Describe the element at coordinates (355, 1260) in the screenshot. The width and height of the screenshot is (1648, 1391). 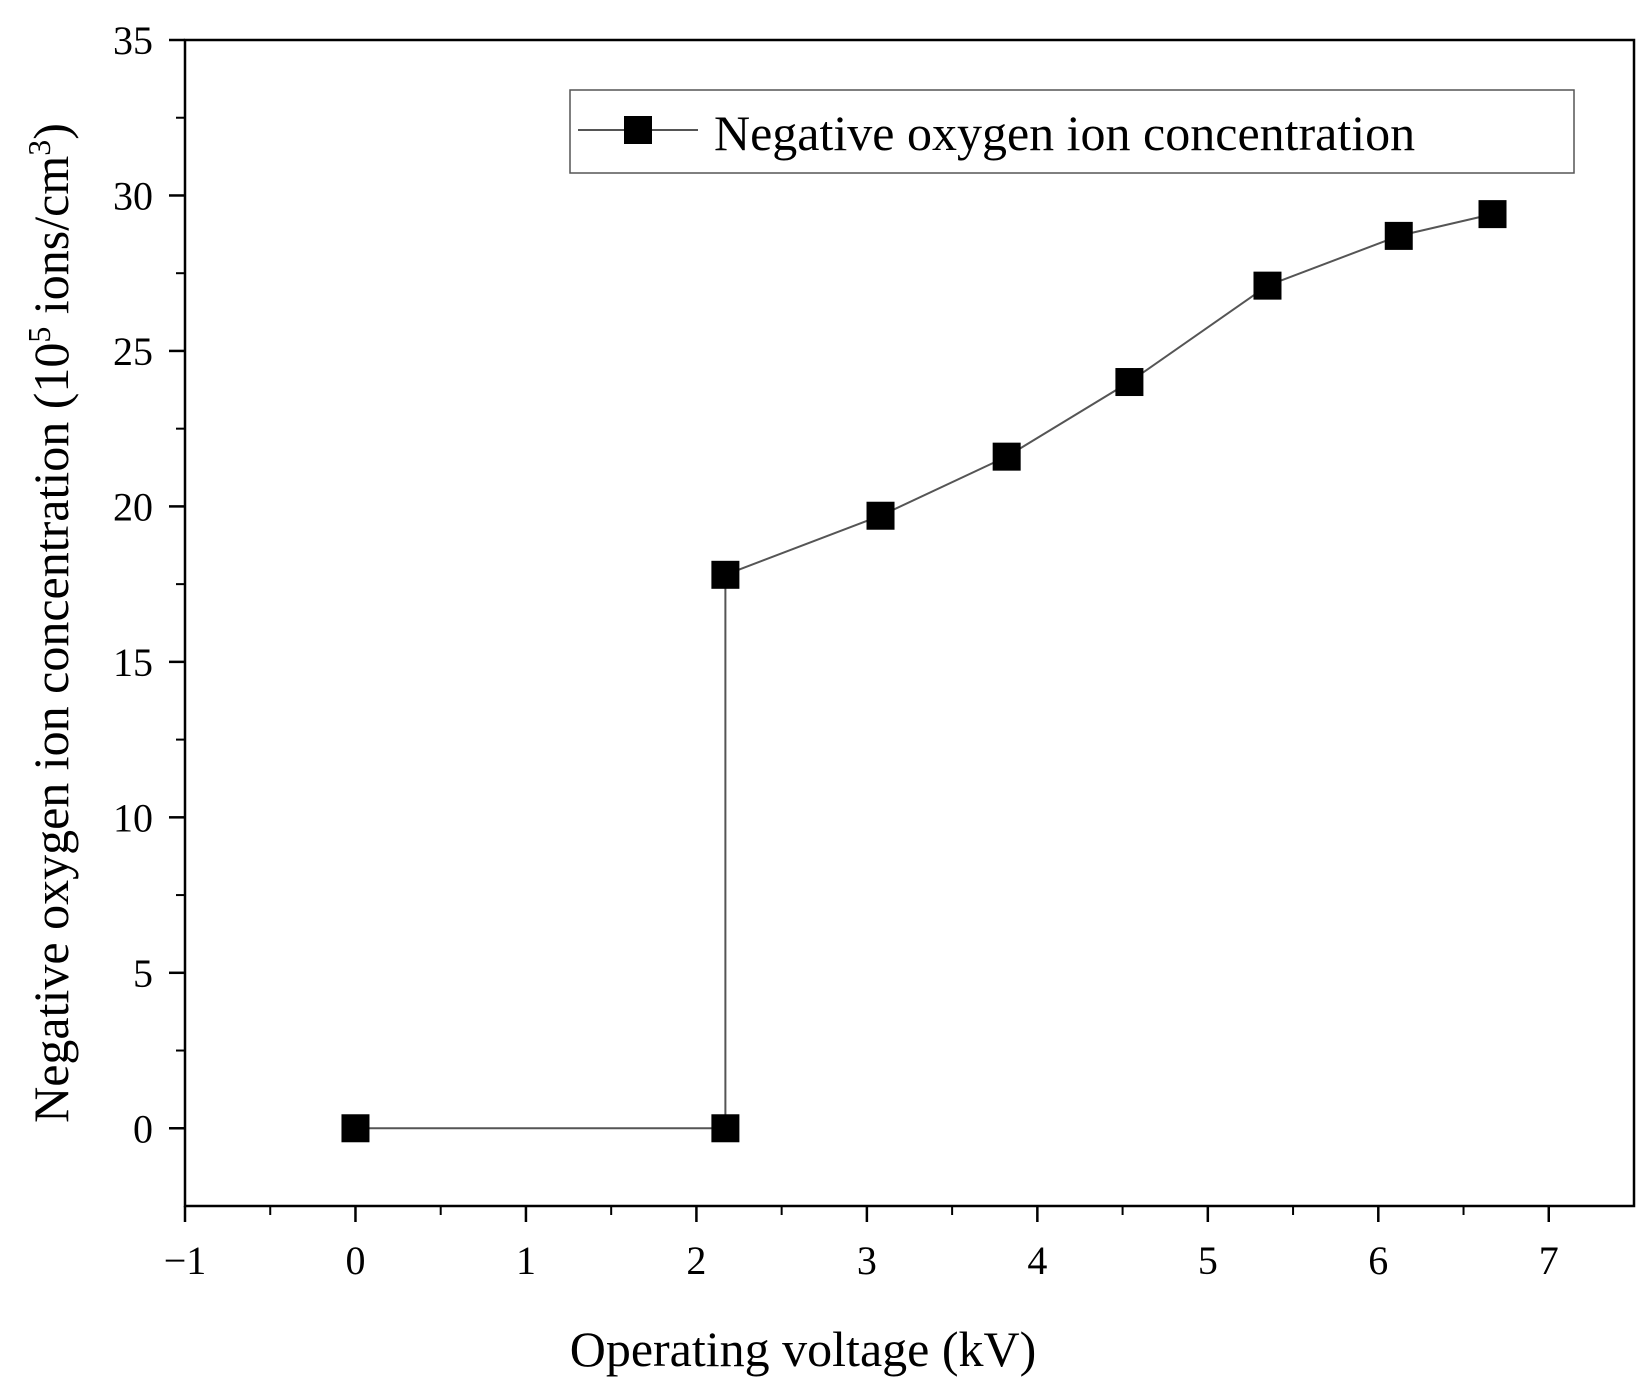
I see `x-tick-label: 0` at that location.